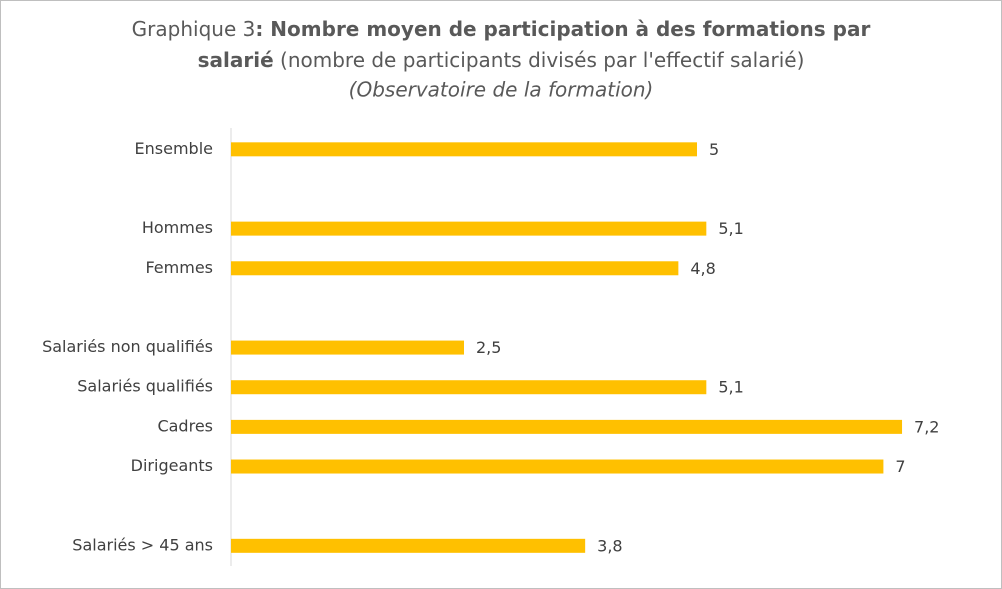 The image size is (1002, 589). I want to click on y-tick-label: Dirigeants, so click(172, 465).